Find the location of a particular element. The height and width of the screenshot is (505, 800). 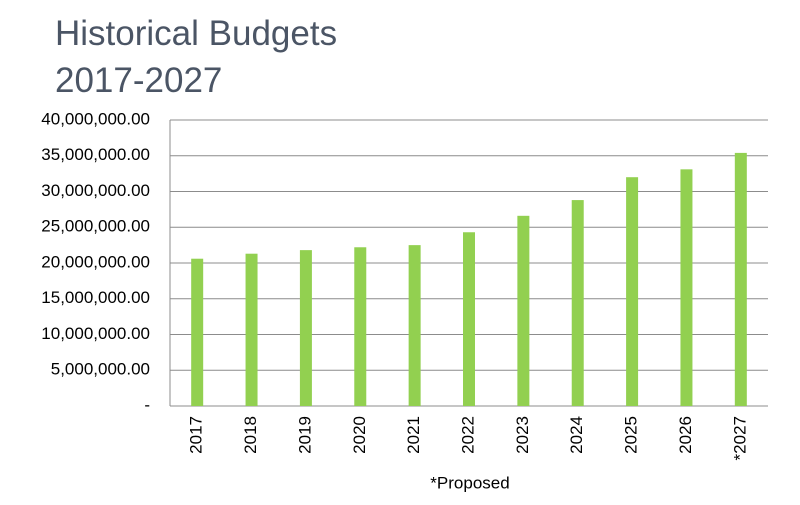

y-tick-label: 5,000,000.00 is located at coordinates (100, 369).